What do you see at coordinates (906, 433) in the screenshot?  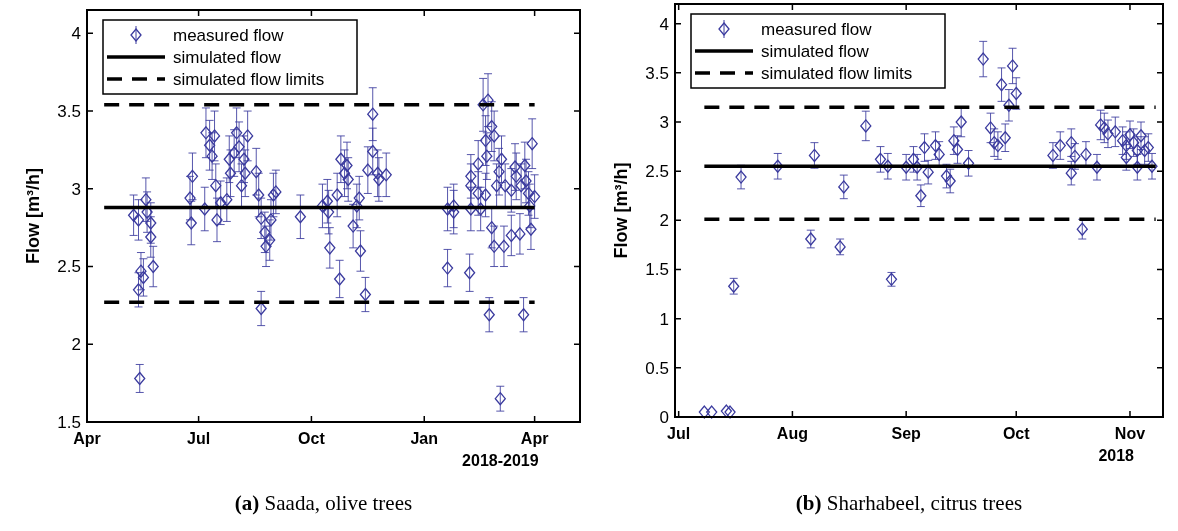 I see `x-tick-label: Sep` at bounding box center [906, 433].